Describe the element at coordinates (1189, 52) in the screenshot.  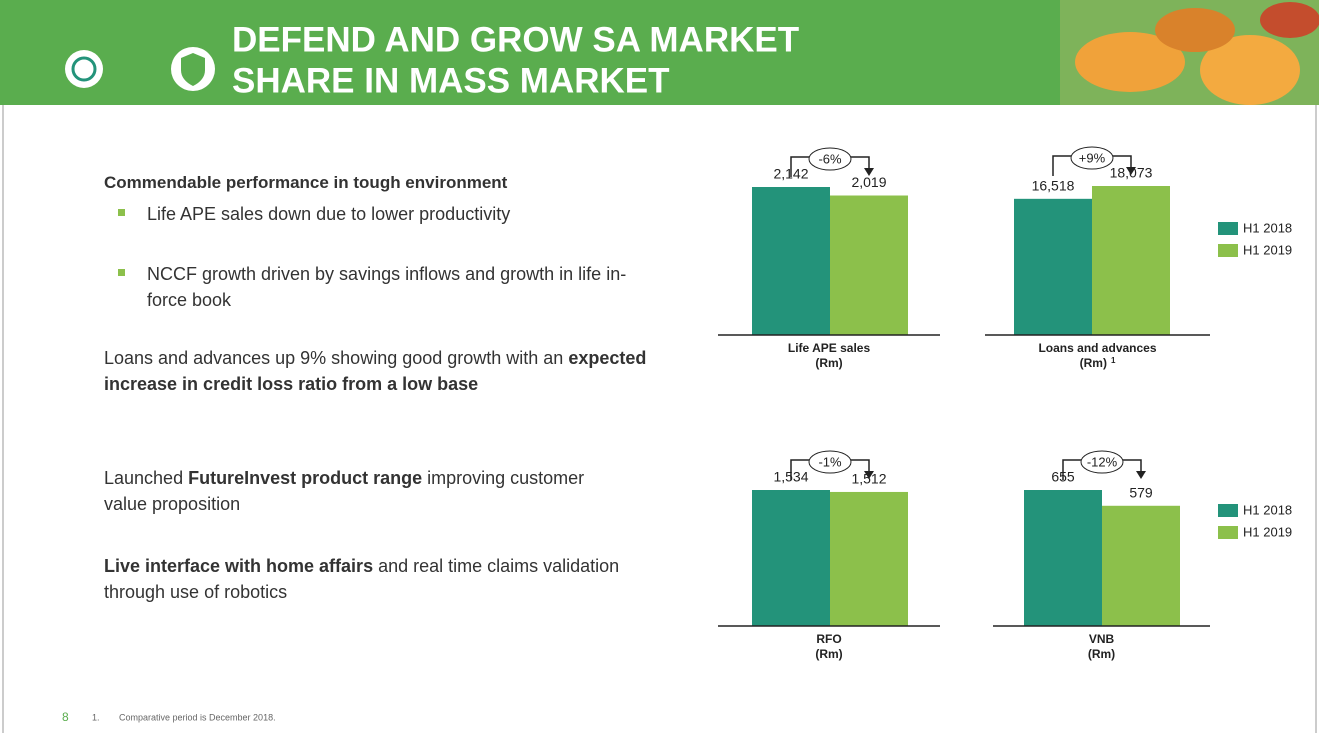
I see `header-image` at that location.